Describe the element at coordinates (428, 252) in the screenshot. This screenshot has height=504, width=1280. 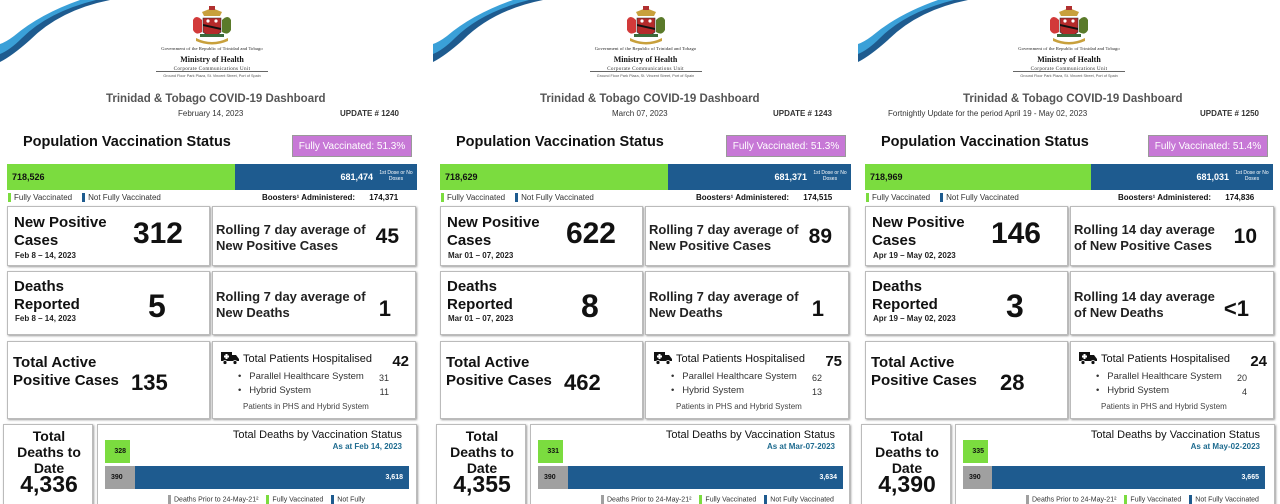
I see `panel-gap` at that location.